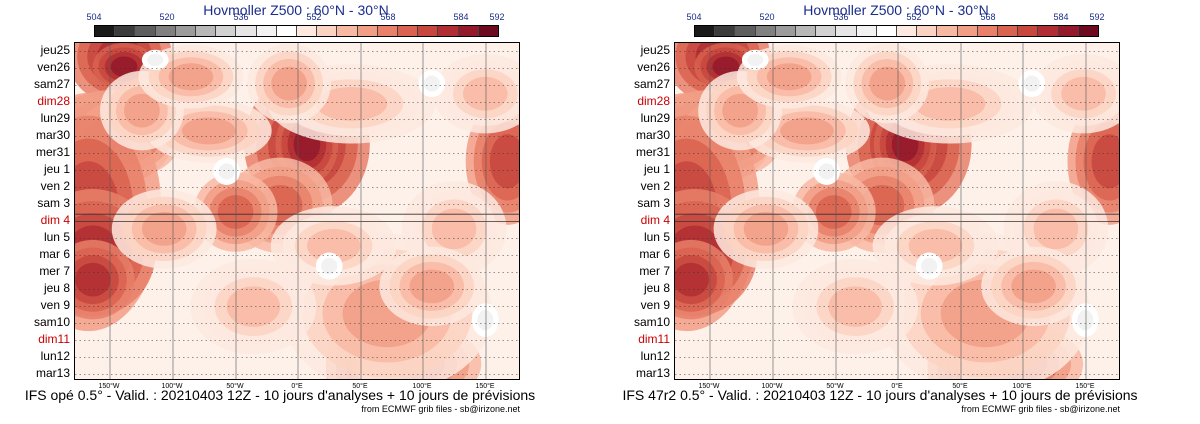 This screenshot has height=424, width=1200. I want to click on time-tick-label: dim28, so click(53, 101).